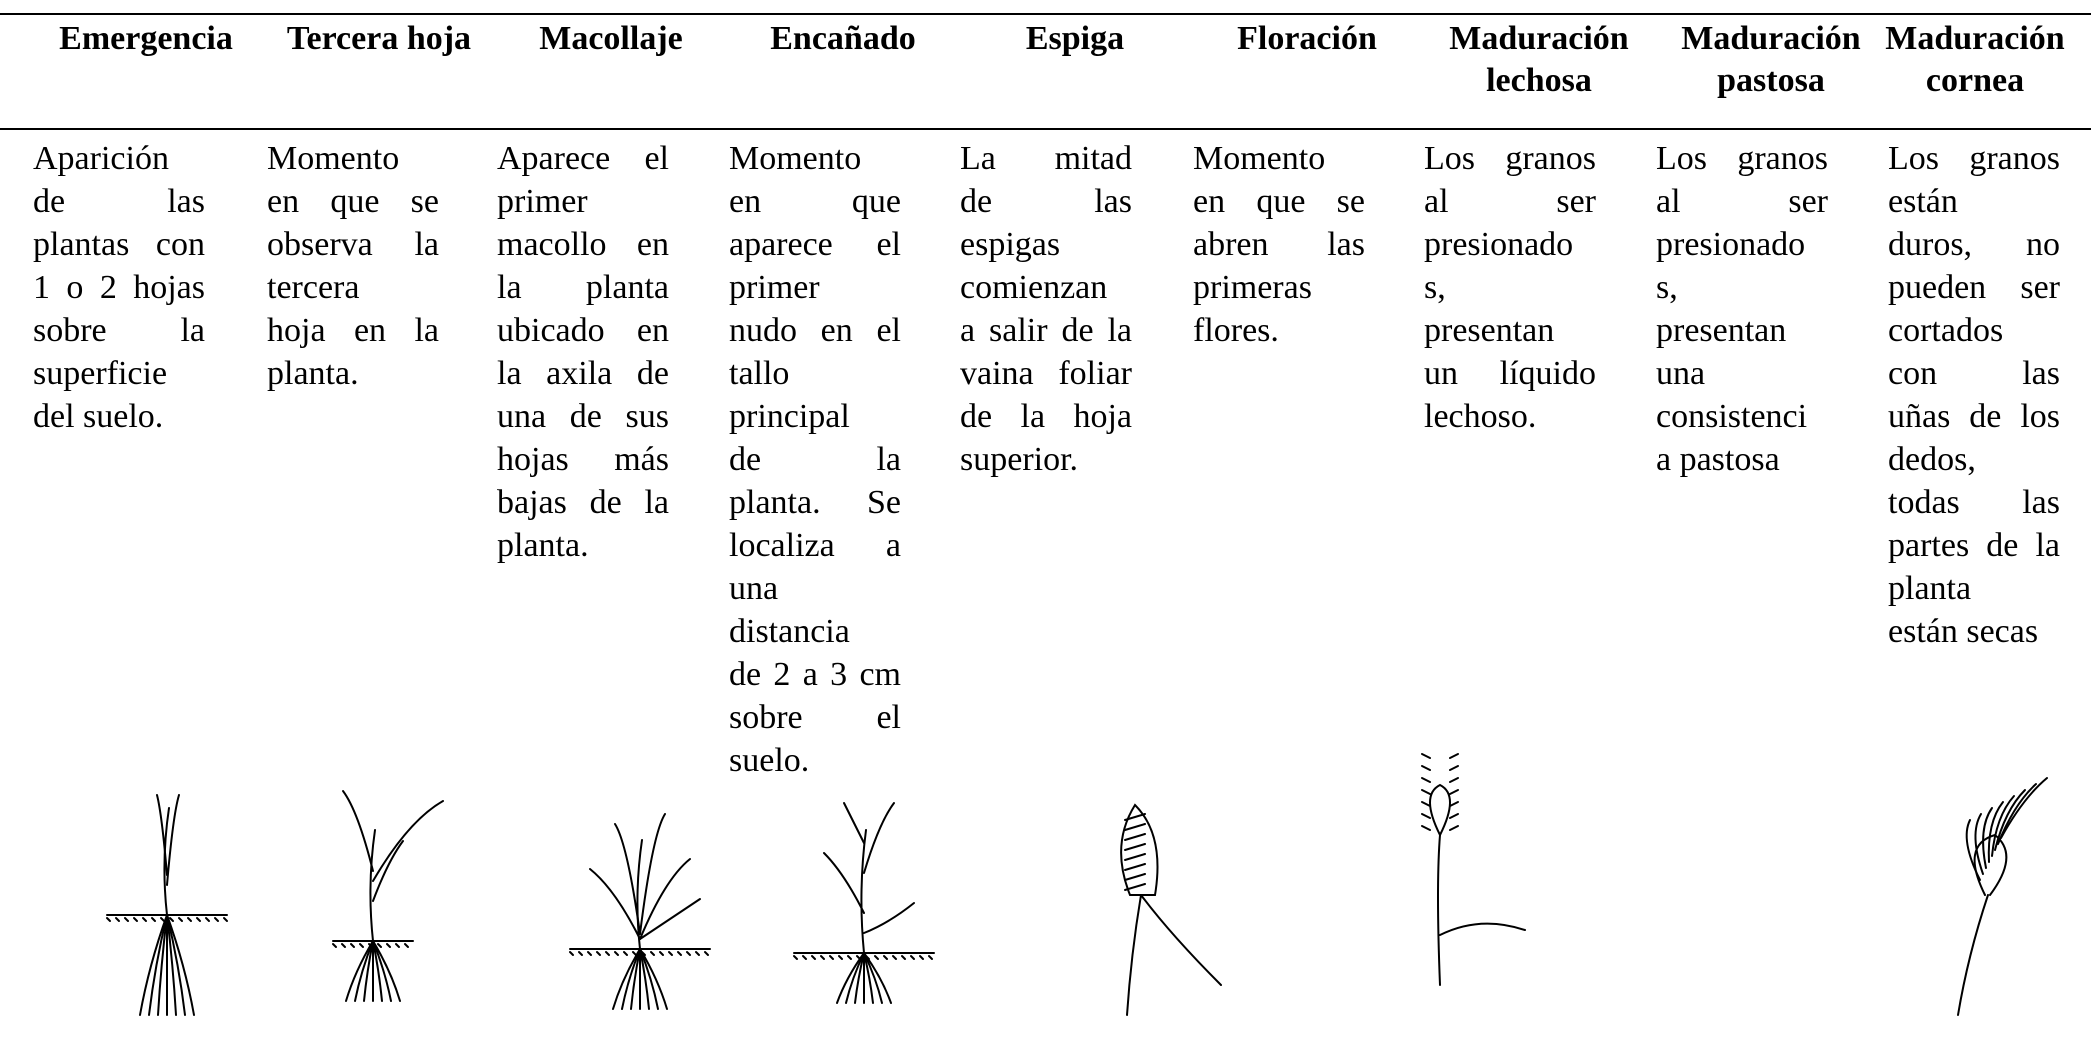 This screenshot has height=1043, width=2091. Describe the element at coordinates (1946, 330) in the screenshot. I see `description-line: cortados` at that location.